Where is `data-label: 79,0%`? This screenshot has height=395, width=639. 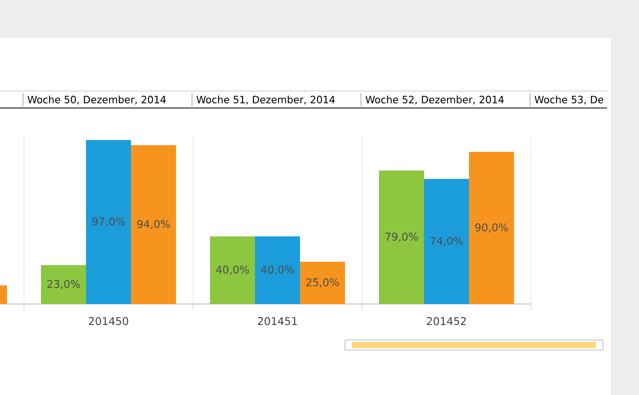 data-label: 79,0% is located at coordinates (401, 237).